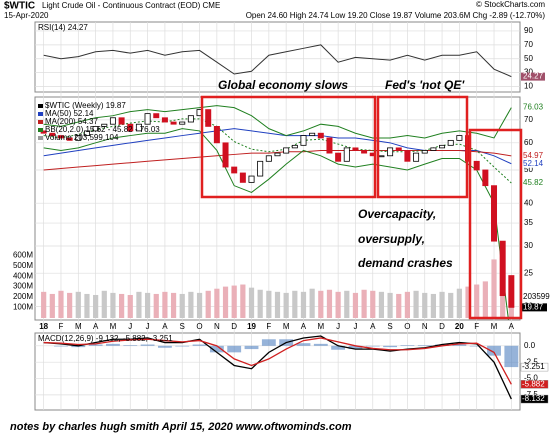 This screenshot has height=440, width=550. Describe the element at coordinates (102, 129) in the screenshot. I see `legend: BB(20,2.0) 15.62 - 45.82 - 76.03` at that location.